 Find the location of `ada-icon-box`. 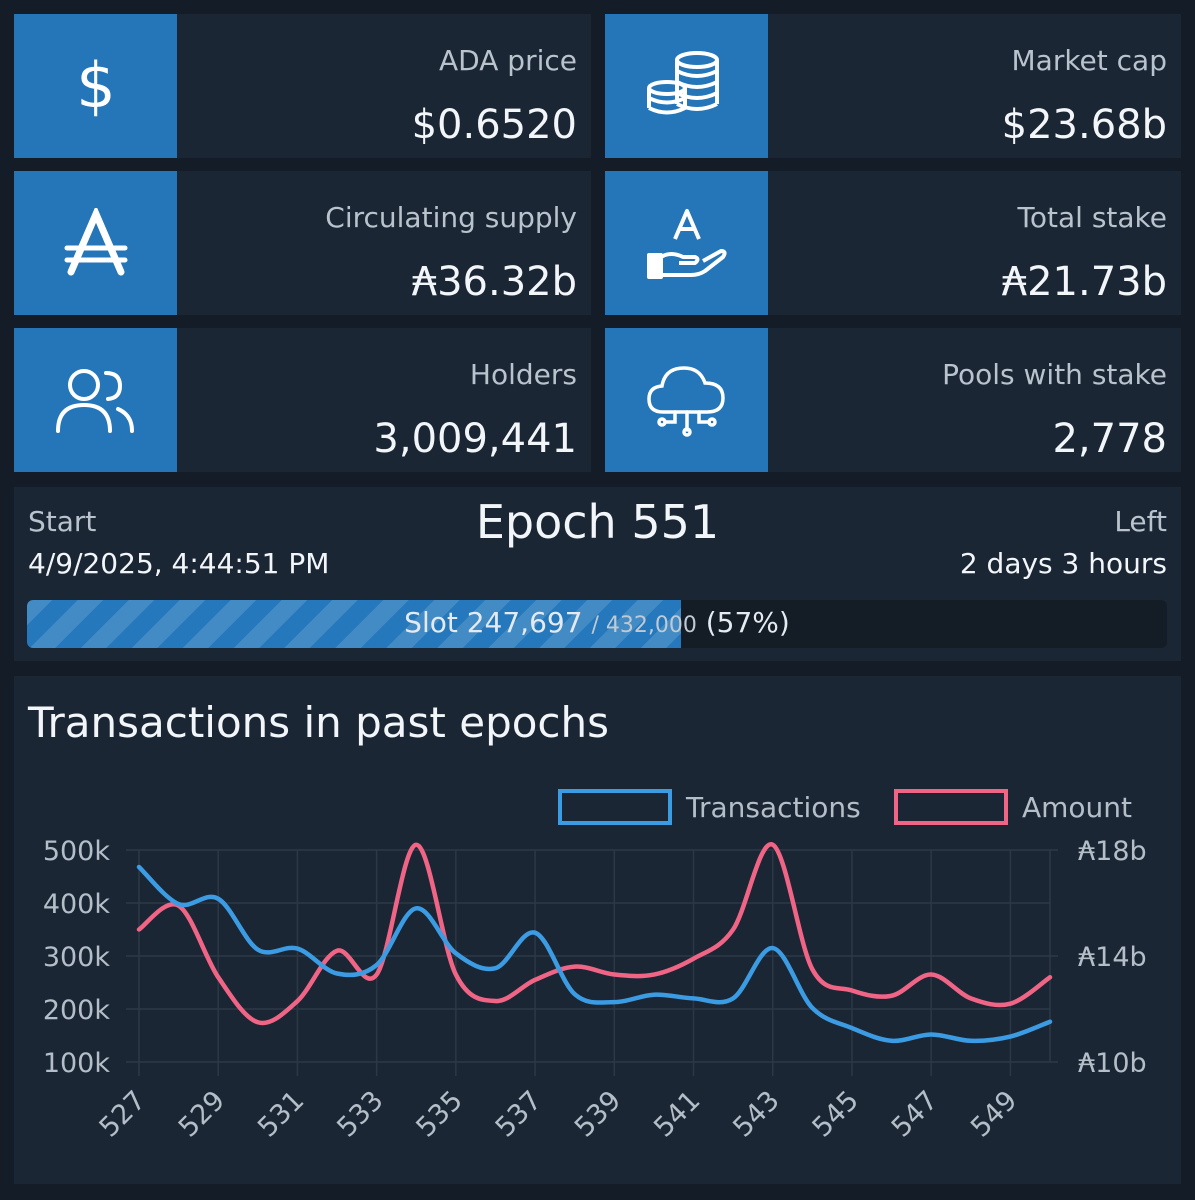

ada-icon-box is located at coordinates (95, 243).